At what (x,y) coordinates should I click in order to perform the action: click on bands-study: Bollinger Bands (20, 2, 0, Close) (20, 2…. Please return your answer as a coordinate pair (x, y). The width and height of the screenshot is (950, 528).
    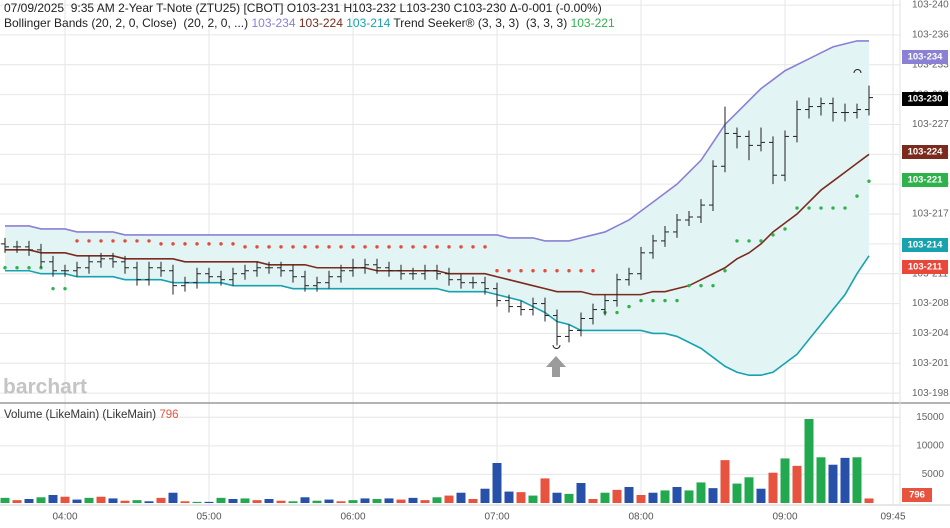
    Looking at the image, I should click on (126, 23).